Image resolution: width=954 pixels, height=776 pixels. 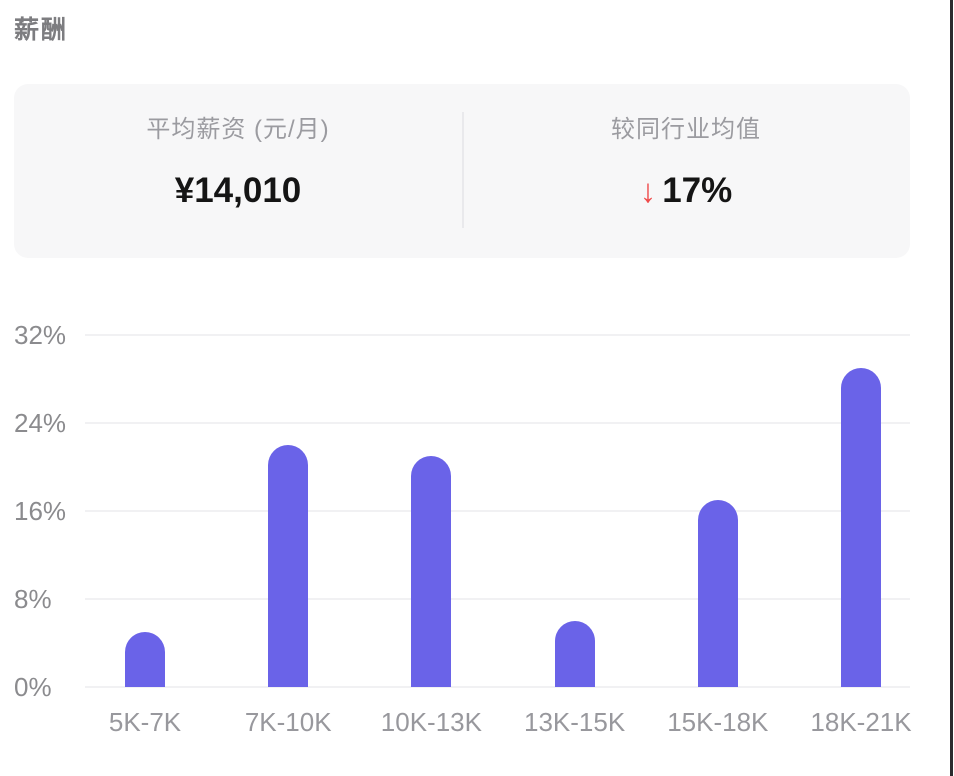 I want to click on gridline-8%, so click(x=497, y=599).